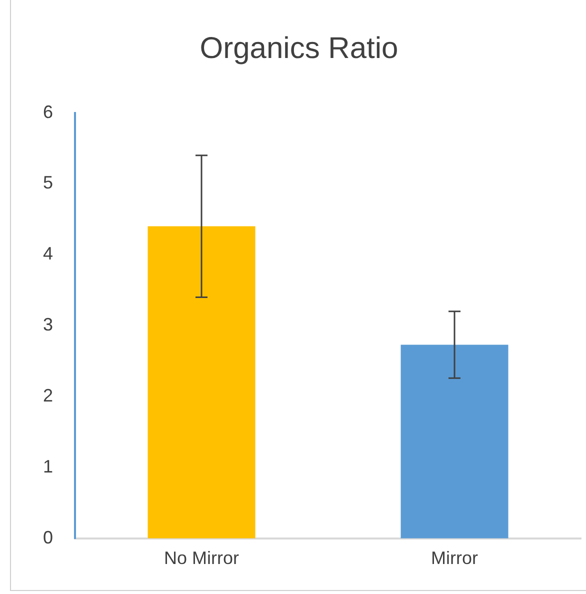 This screenshot has height=594, width=586. Describe the element at coordinates (48, 254) in the screenshot. I see `y-tick-label: 4` at that location.